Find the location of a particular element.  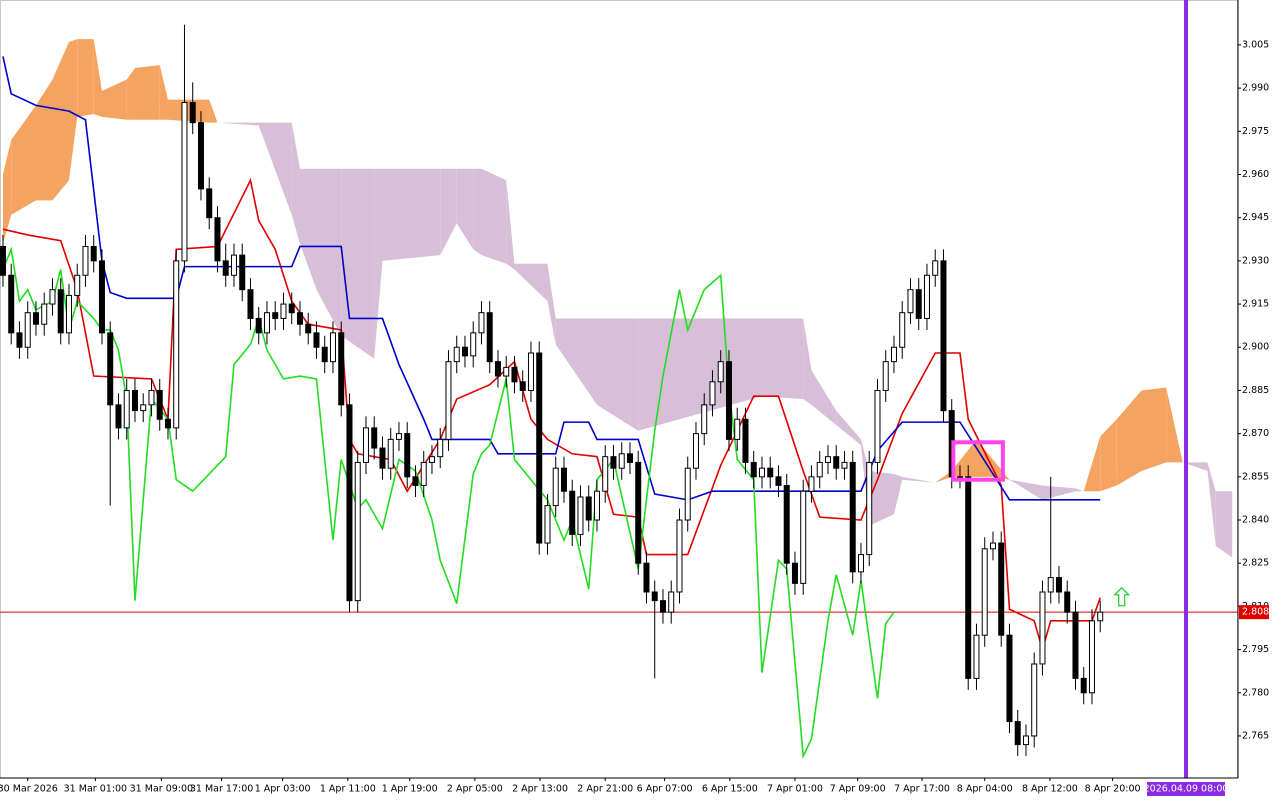

highlight-box is located at coordinates (978, 461).